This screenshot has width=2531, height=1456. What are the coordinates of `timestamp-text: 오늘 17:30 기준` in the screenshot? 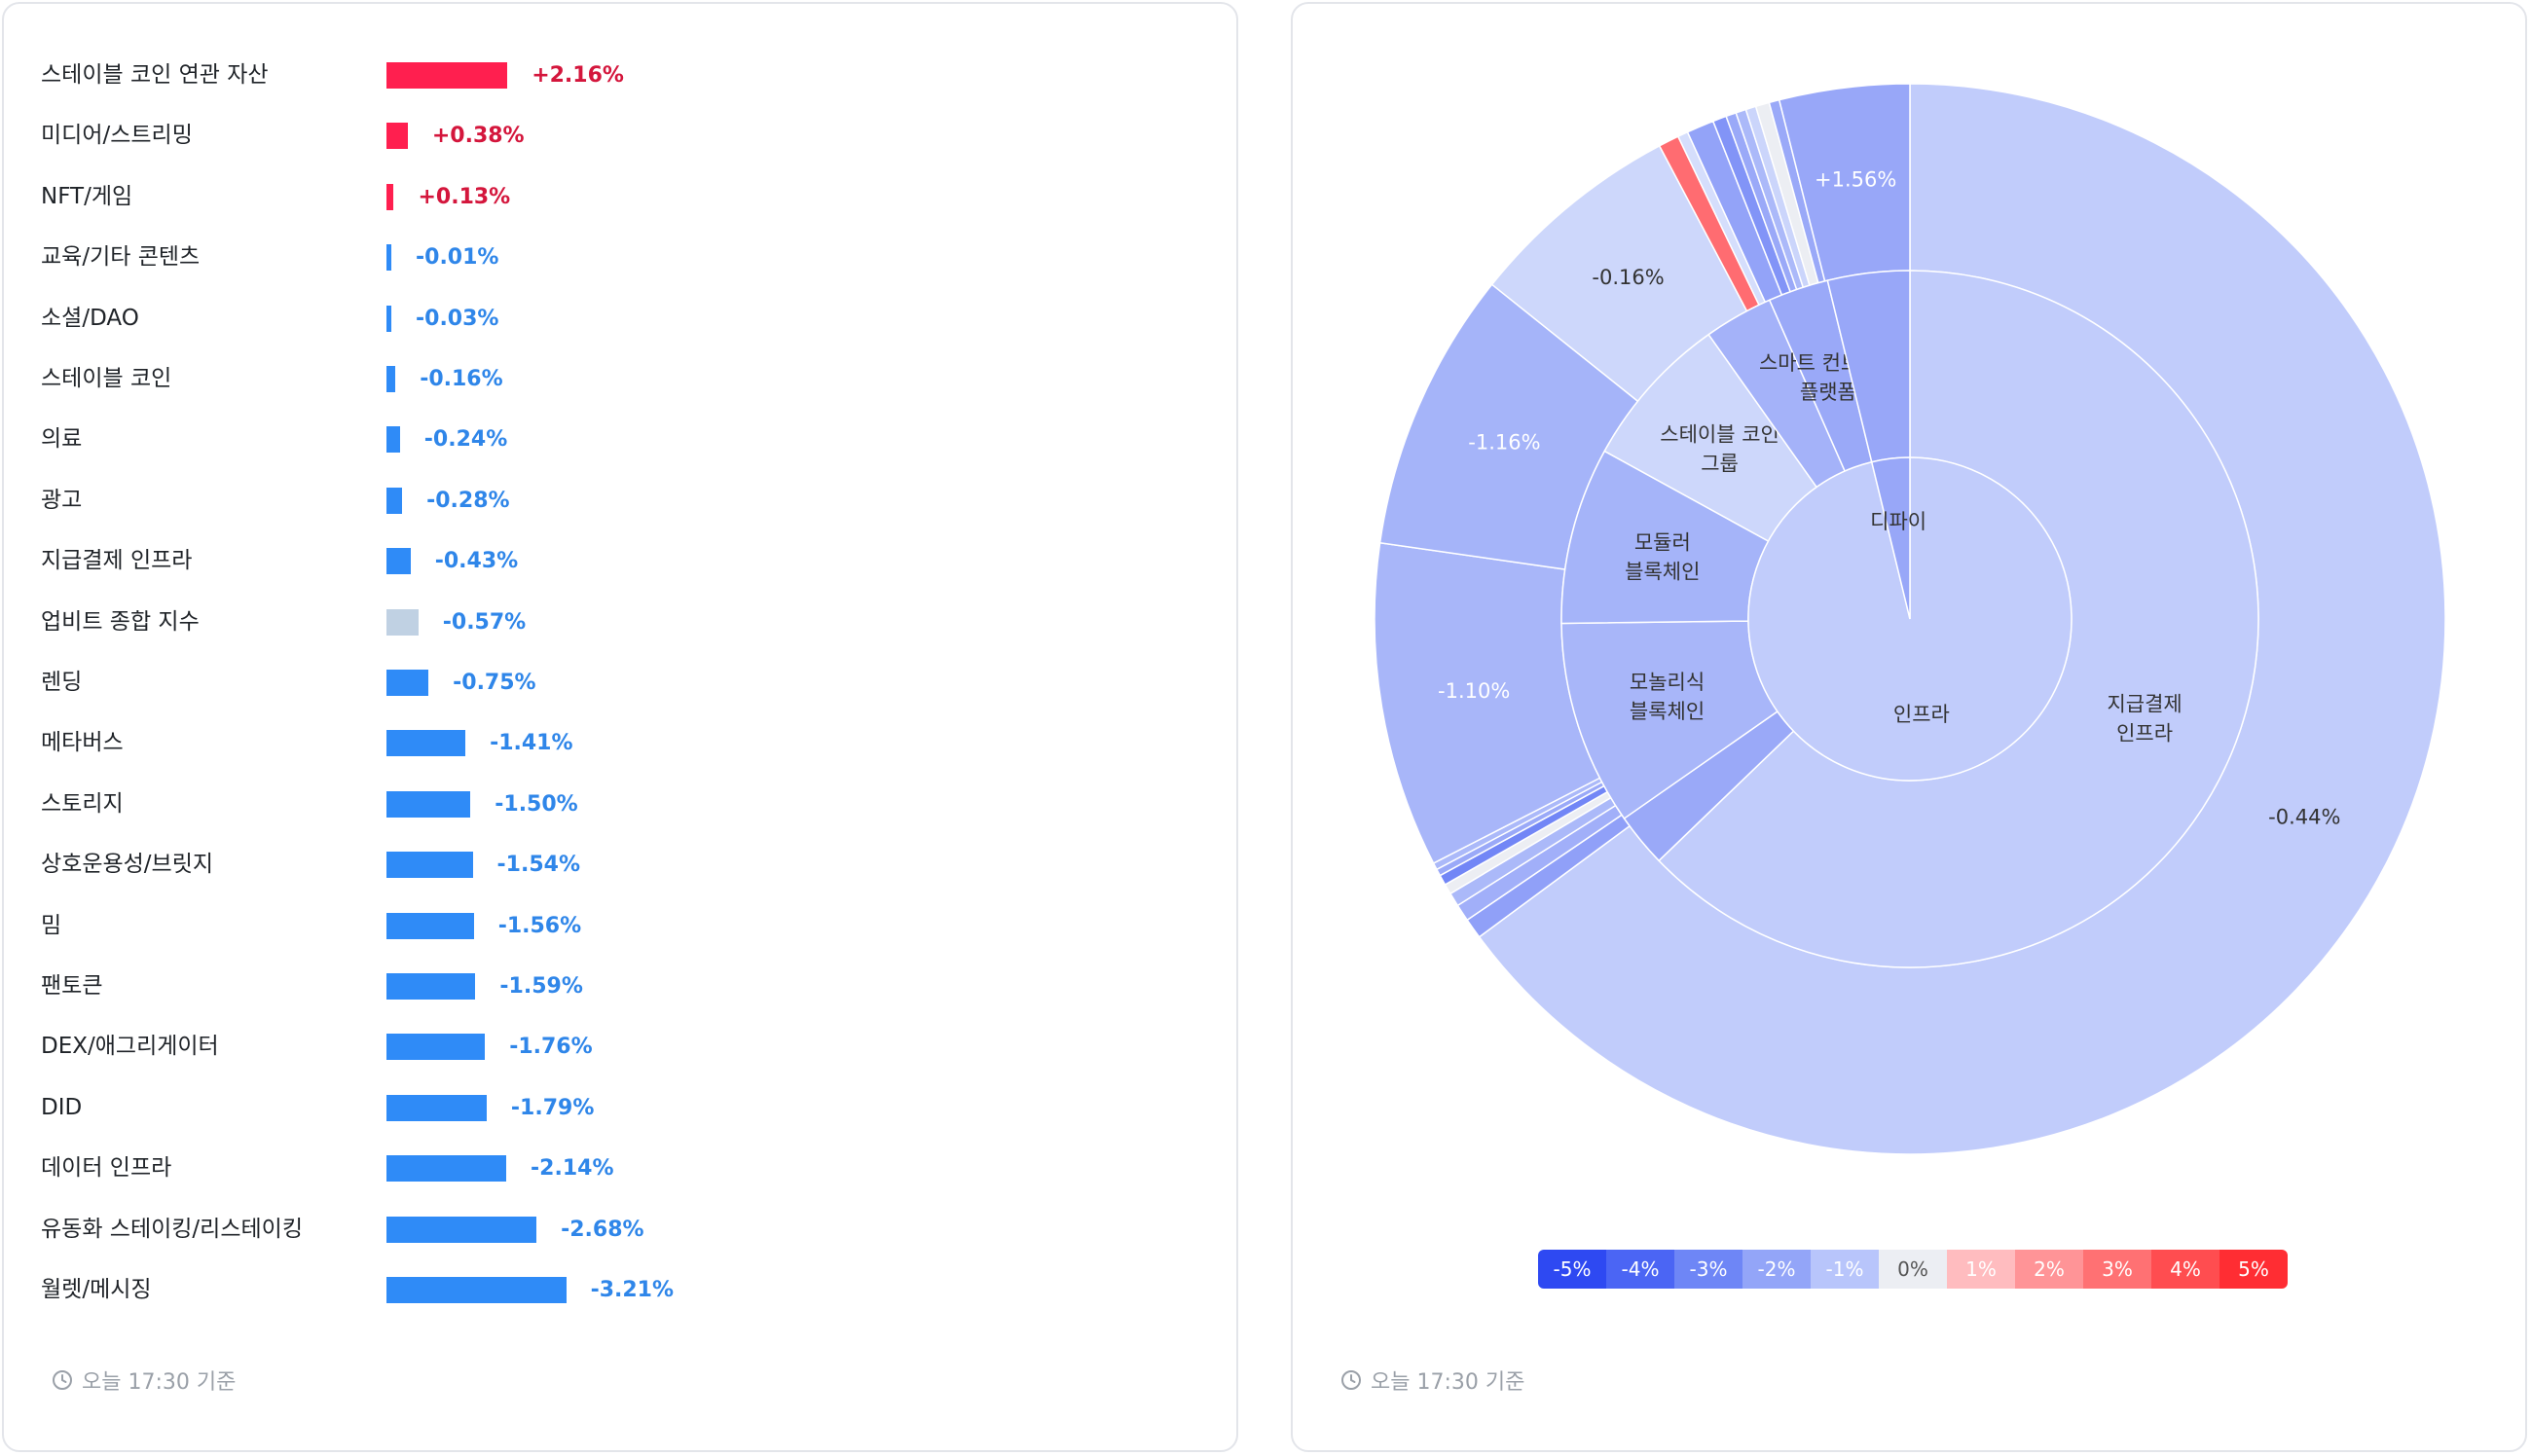 It's located at (159, 1382).